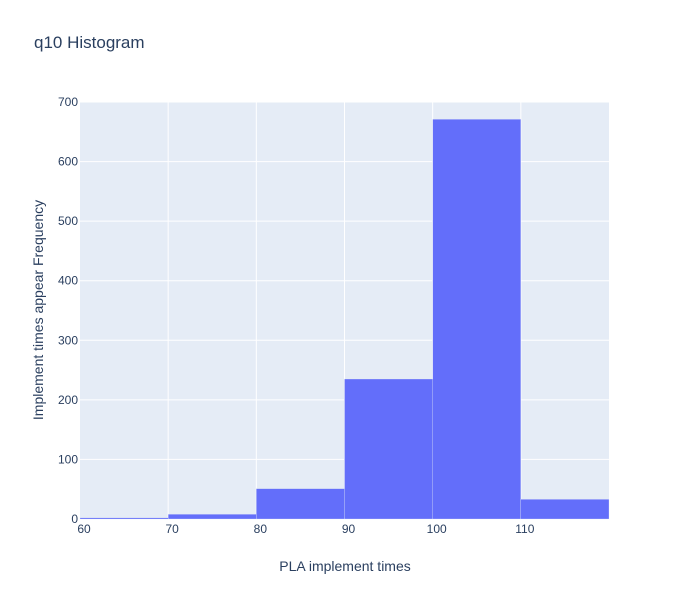 This screenshot has height=600, width=700. What do you see at coordinates (437, 529) in the screenshot?
I see `x-tick-label: 100` at bounding box center [437, 529].